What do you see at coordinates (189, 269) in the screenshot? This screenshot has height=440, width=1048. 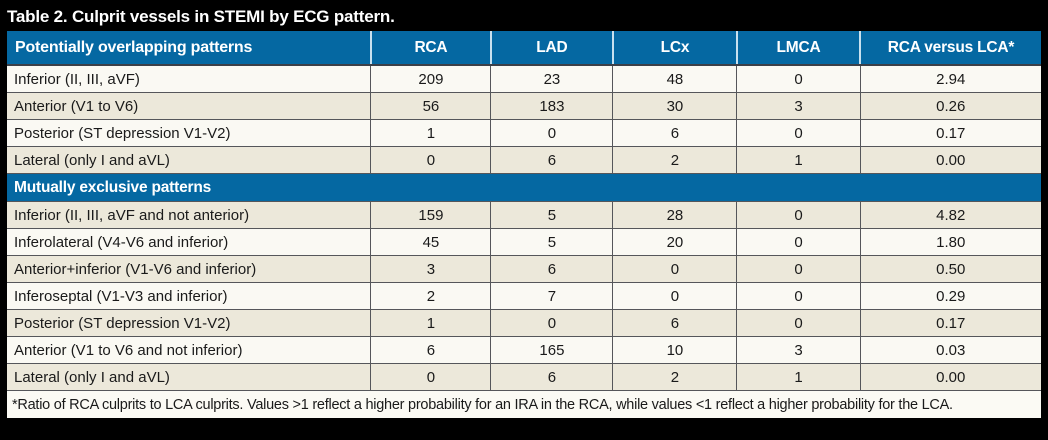 I see `row-label: Anterior+inferior (V1-V6 and inferior)` at bounding box center [189, 269].